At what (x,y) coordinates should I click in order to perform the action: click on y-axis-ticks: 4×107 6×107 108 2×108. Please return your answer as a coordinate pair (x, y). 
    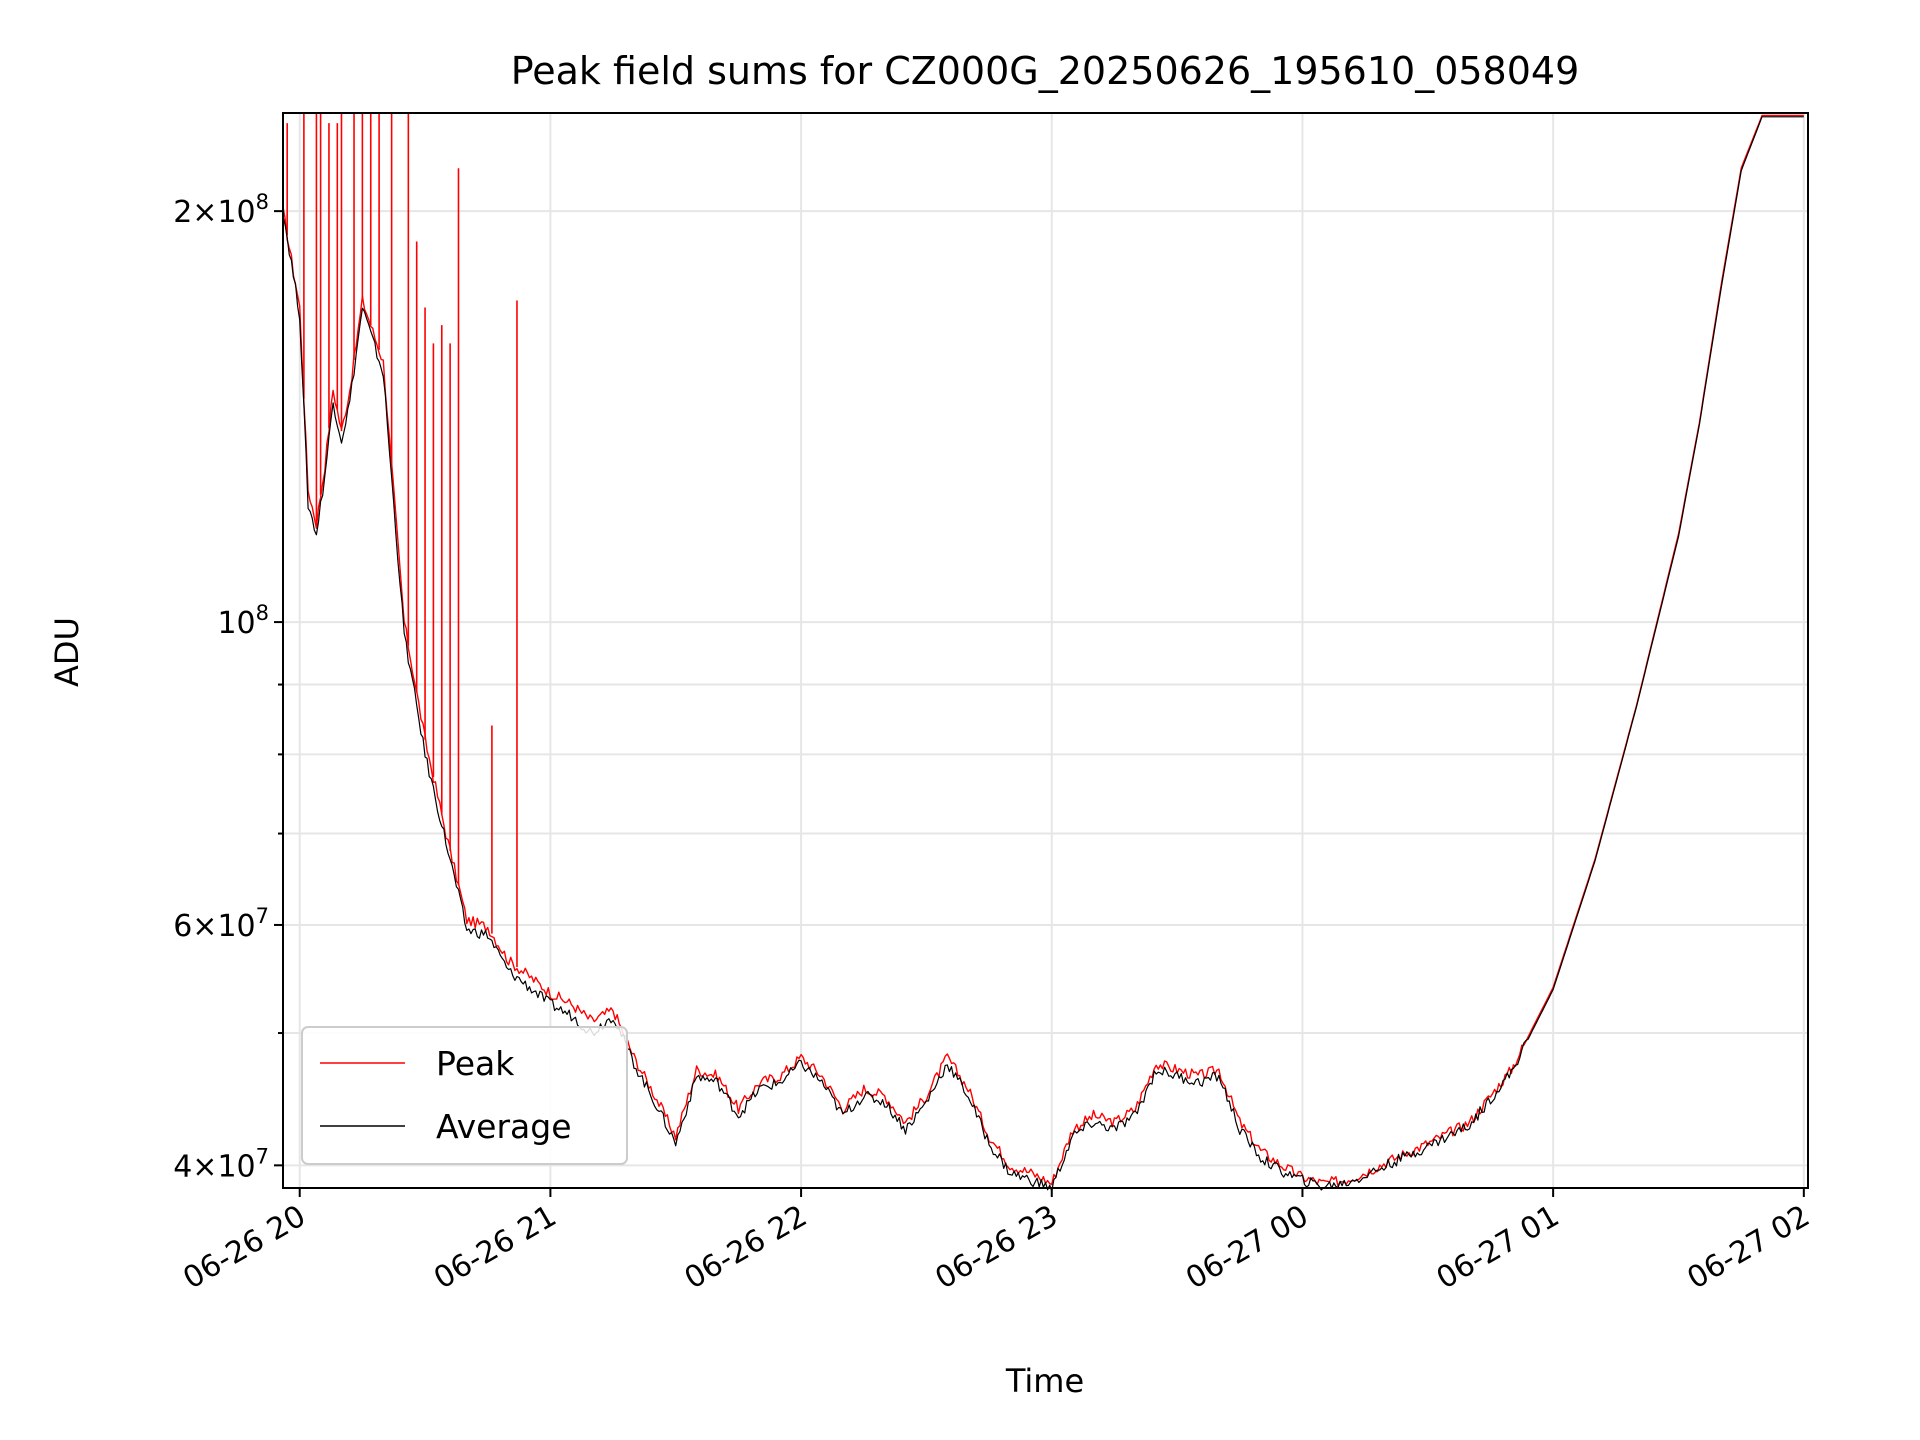
    Looking at the image, I should click on (228, 687).